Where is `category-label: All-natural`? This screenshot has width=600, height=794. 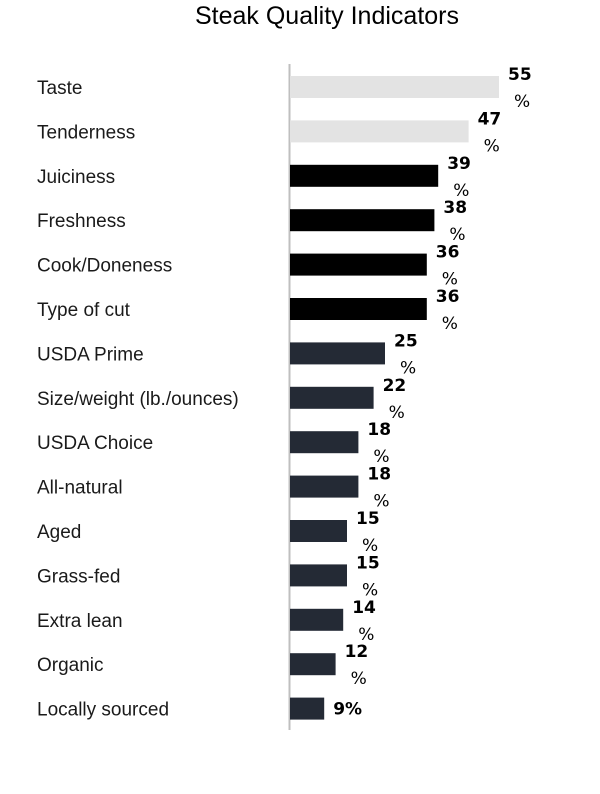
category-label: All-natural is located at coordinates (80, 488).